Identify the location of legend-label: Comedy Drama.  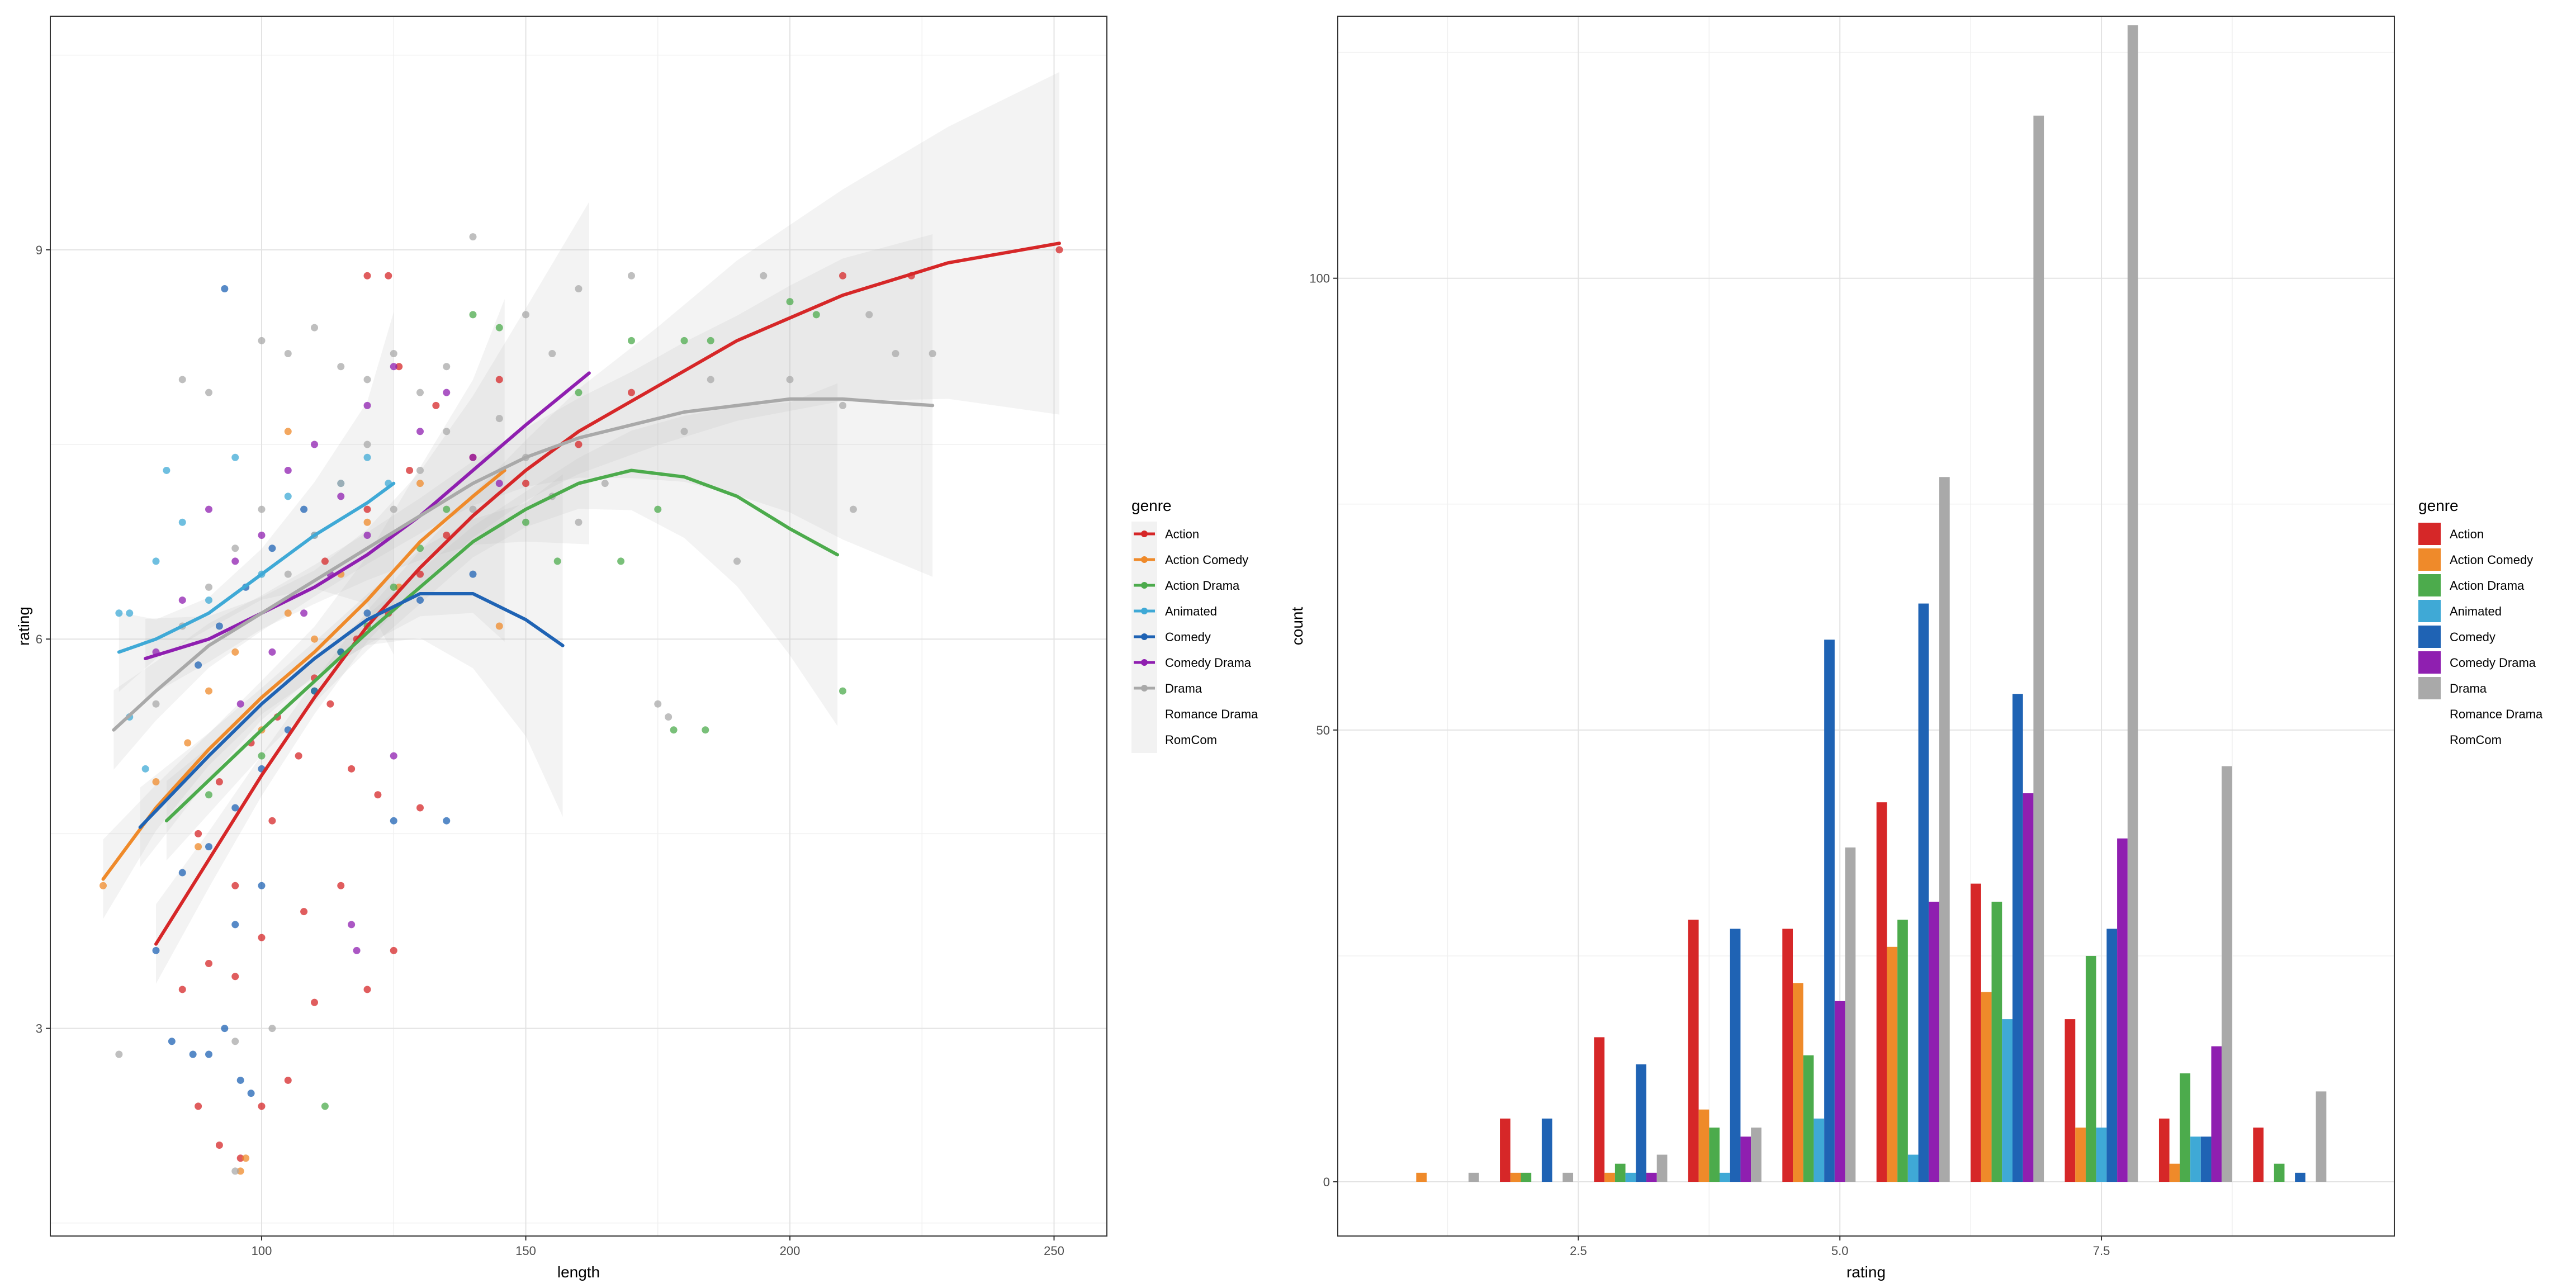
(2493, 663).